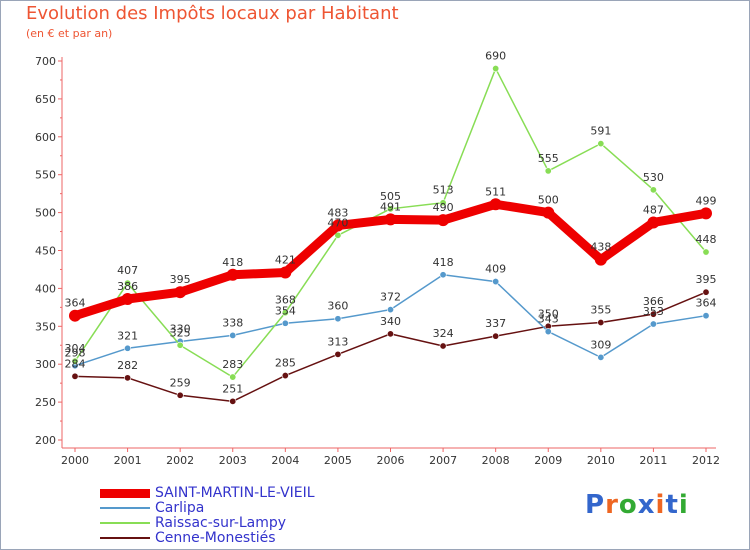 The height and width of the screenshot is (550, 750). What do you see at coordinates (233, 460) in the screenshot?
I see `x-tick-label: 2003` at bounding box center [233, 460].